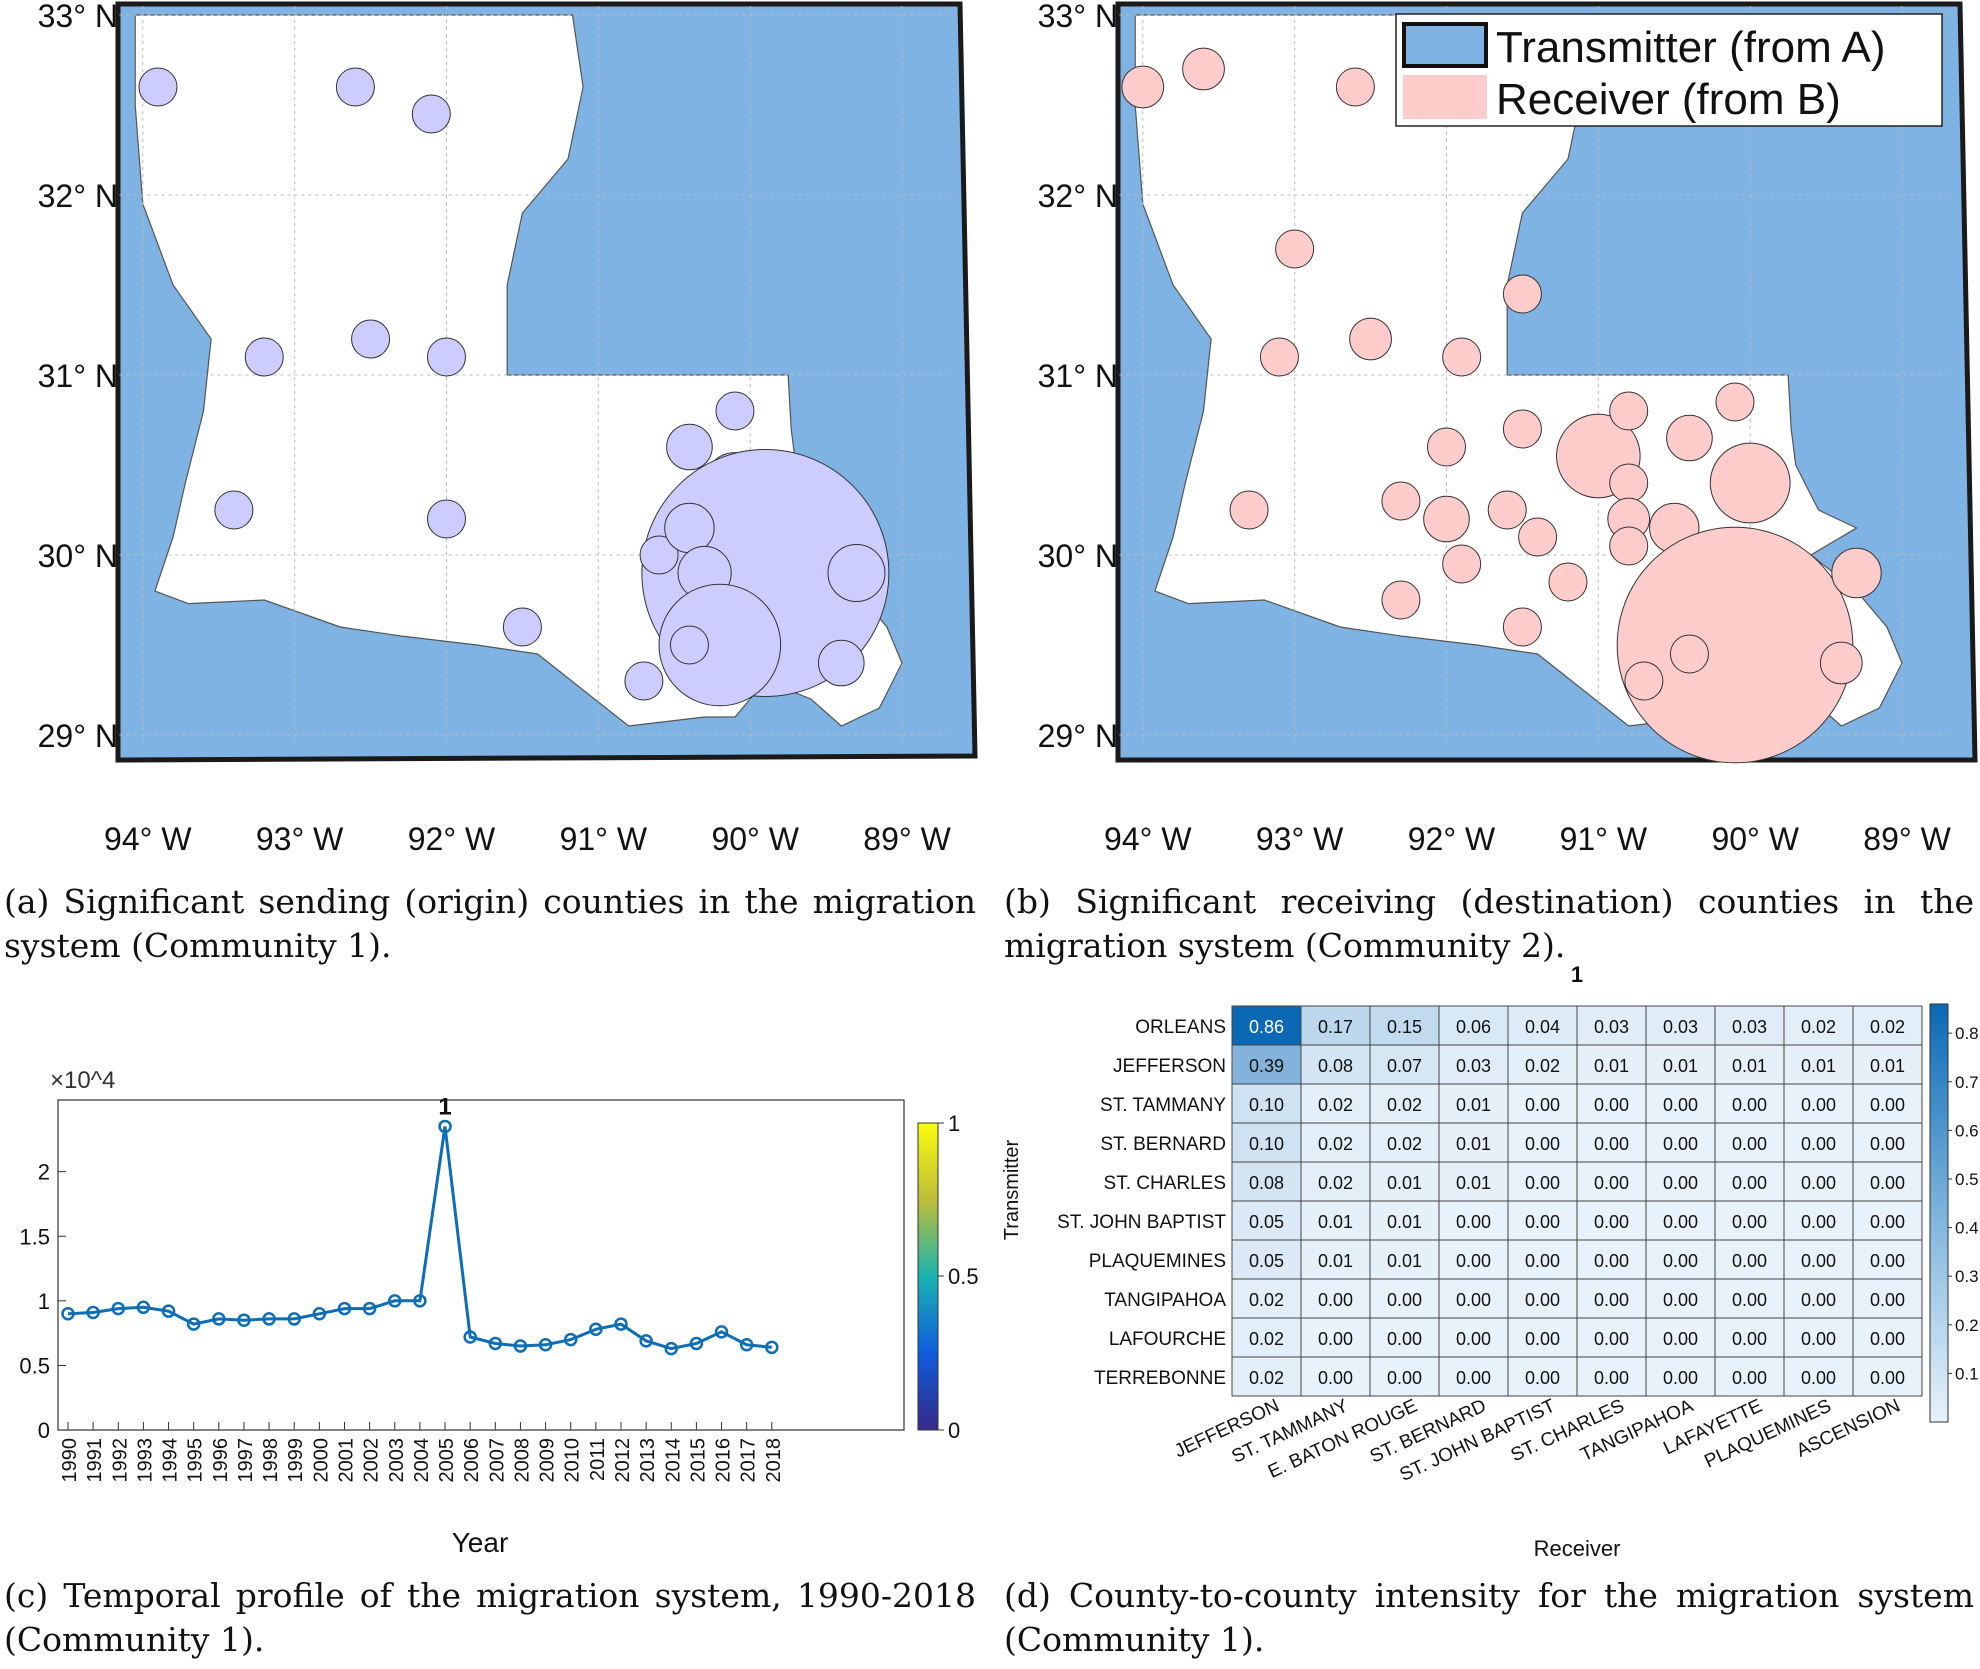 This screenshot has height=1669, width=1980. I want to click on row-label: LAFOURCHE, so click(1167, 1339).